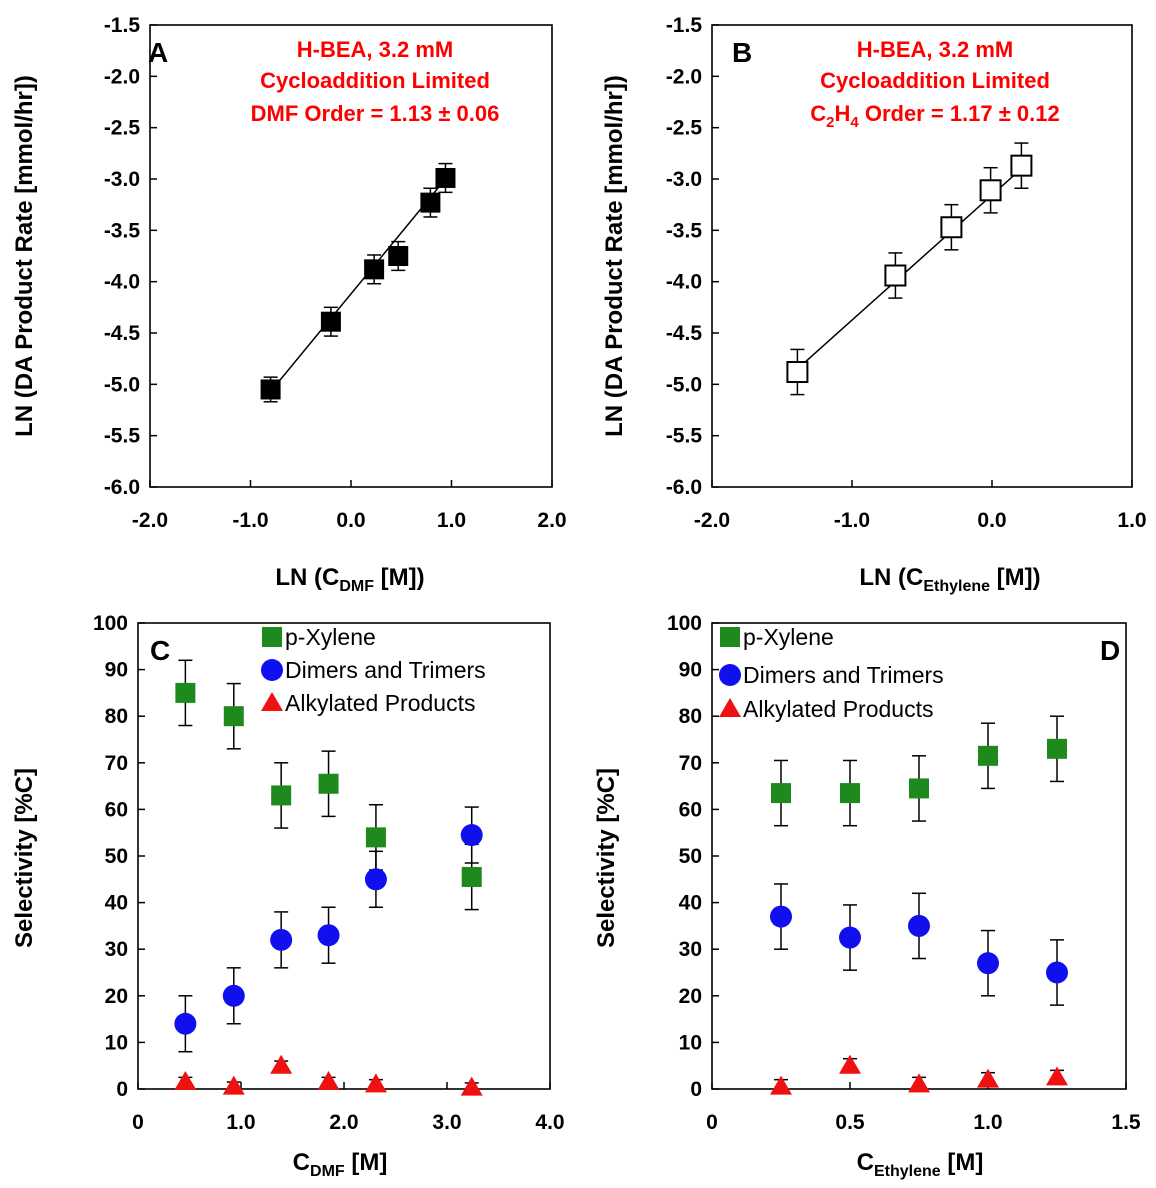 The width and height of the screenshot is (1156, 1188). Describe the element at coordinates (850, 1122) in the screenshot. I see `x-tick-label: 0.5` at that location.